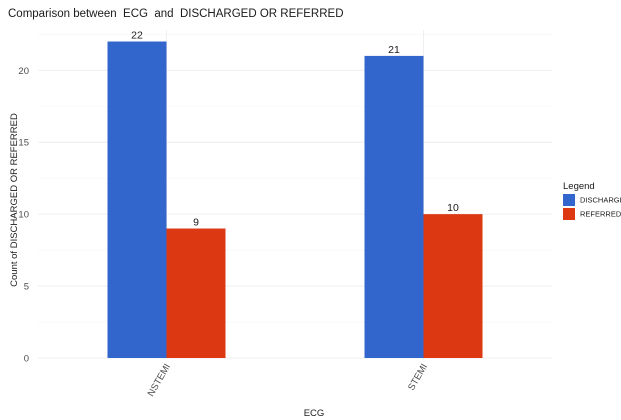 The image size is (621, 420). Describe the element at coordinates (137, 36) in the screenshot. I see `data-label: 22` at that location.